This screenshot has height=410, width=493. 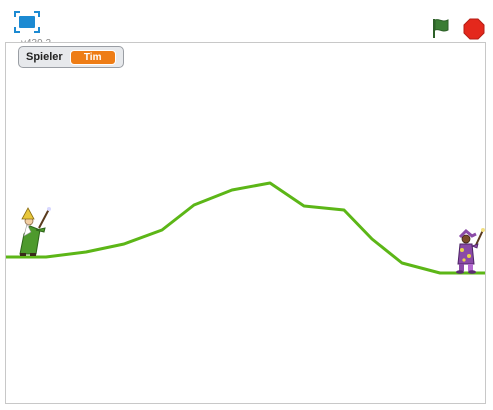 What do you see at coordinates (27, 22) in the screenshot?
I see `fullscreen-icon` at bounding box center [27, 22].